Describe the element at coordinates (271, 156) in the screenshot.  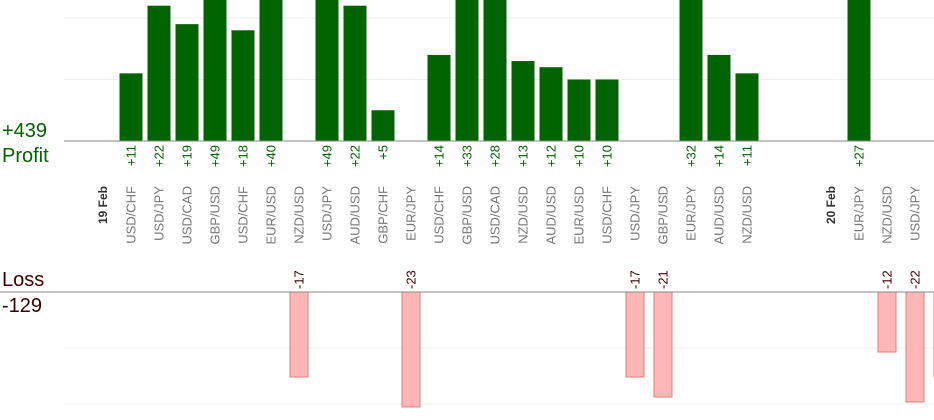
I see `profit-value-label: +40` at that location.